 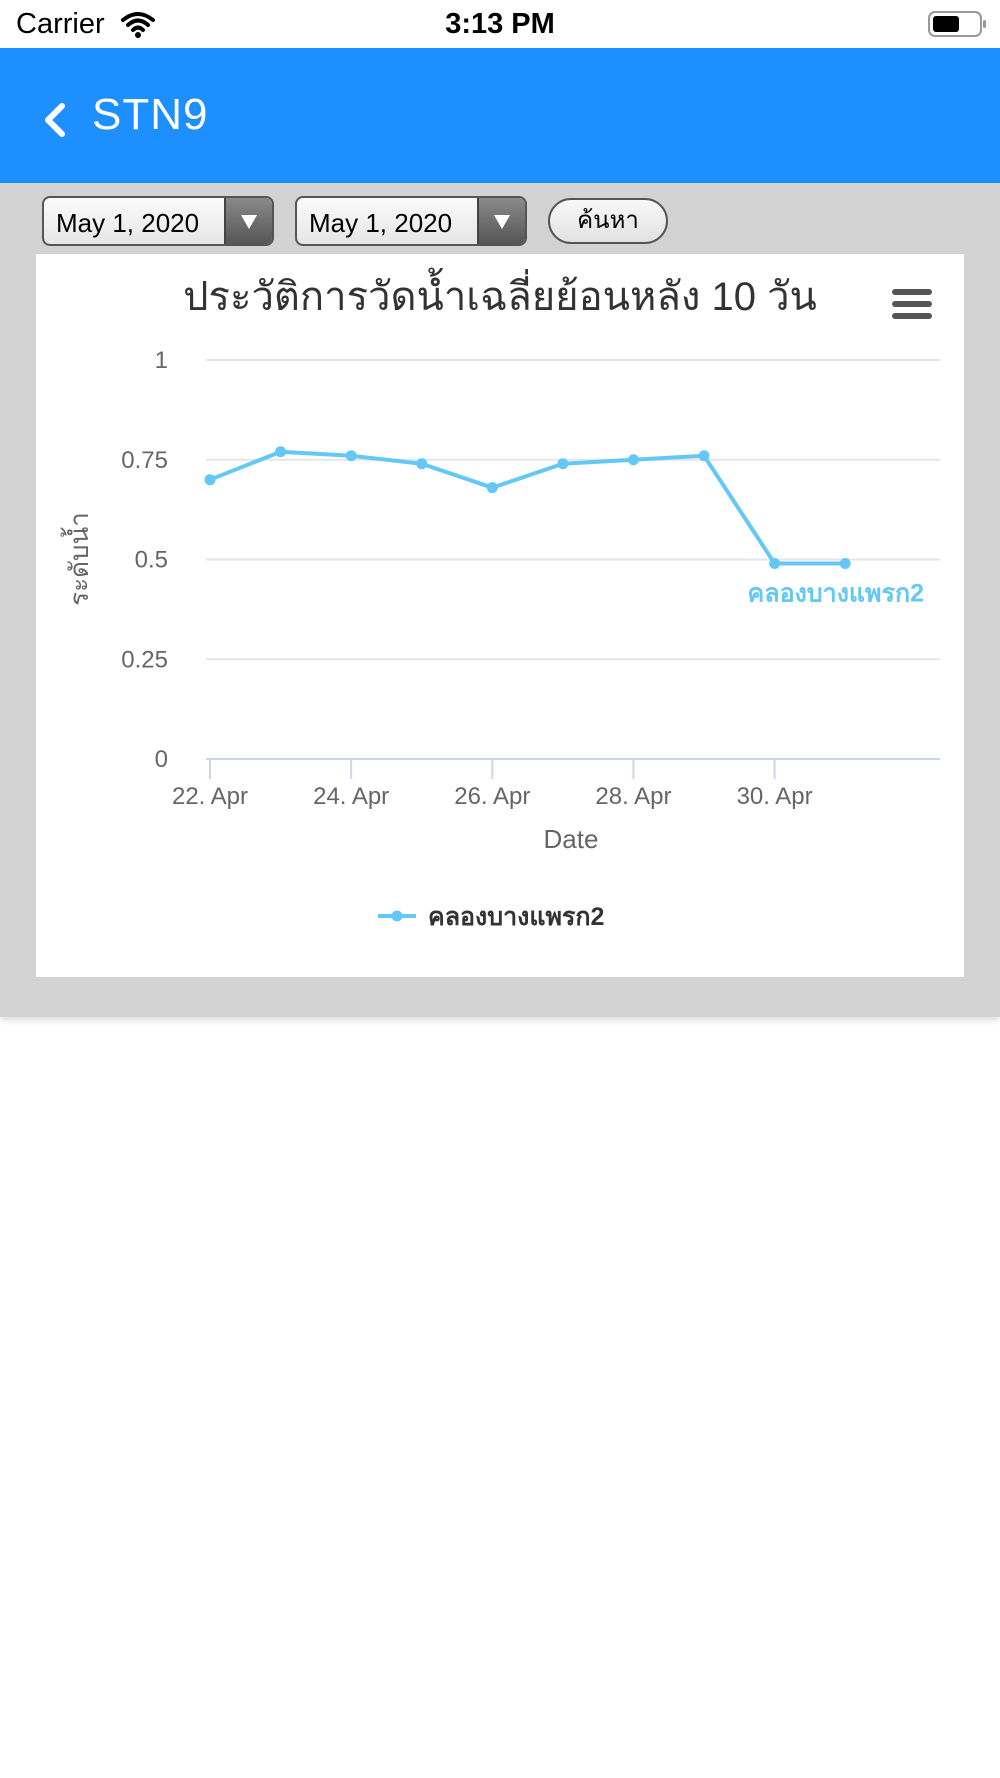 What do you see at coordinates (500, 115) in the screenshot?
I see `nav-bar: STN9` at bounding box center [500, 115].